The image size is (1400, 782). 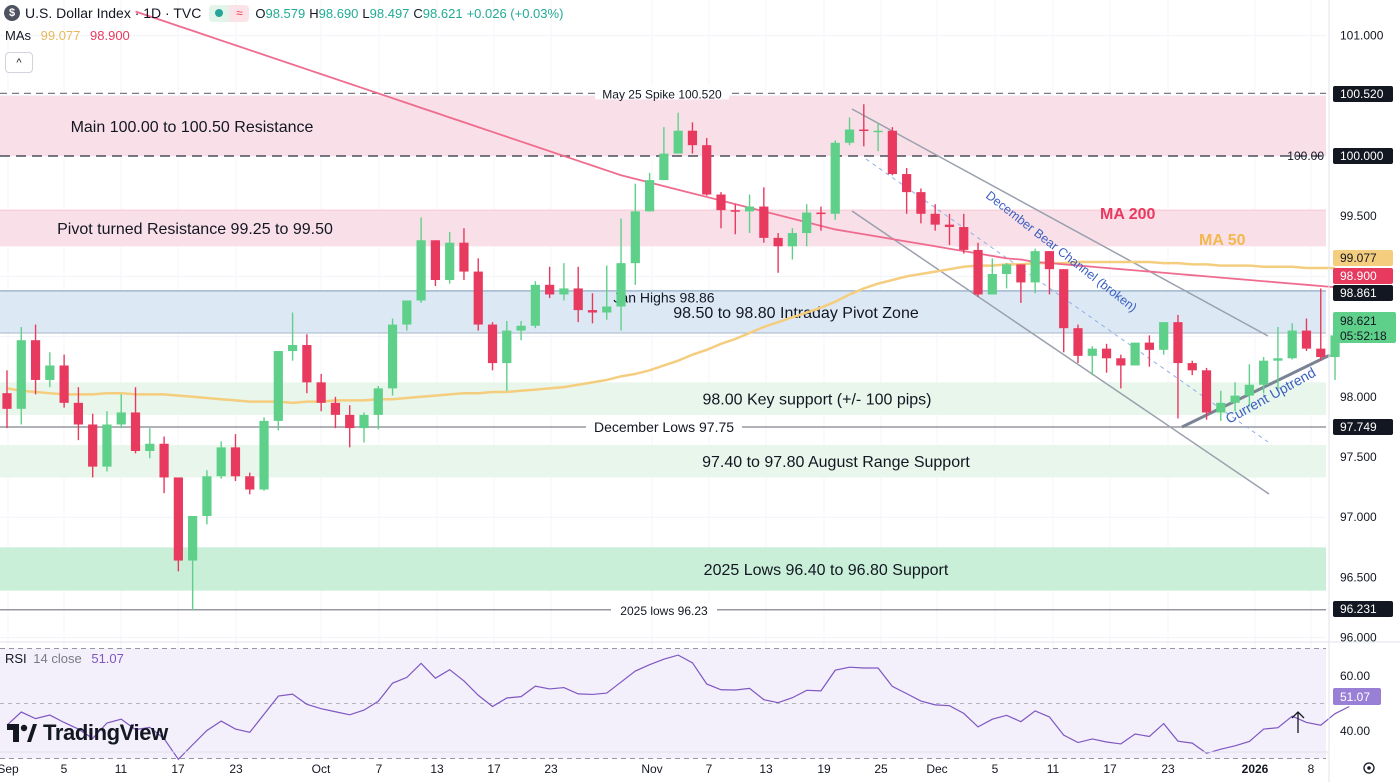 I want to click on collapse-legend-button: ^, so click(x=19, y=62).